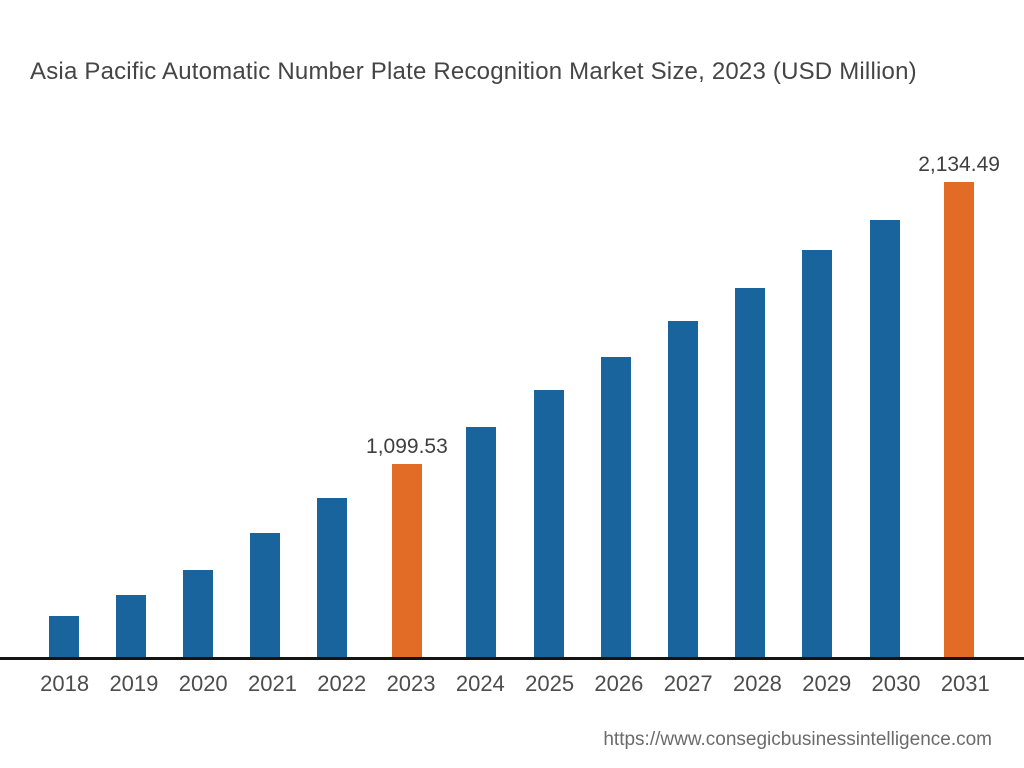 The width and height of the screenshot is (1024, 768). Describe the element at coordinates (817, 454) in the screenshot. I see `bar-2029` at that location.